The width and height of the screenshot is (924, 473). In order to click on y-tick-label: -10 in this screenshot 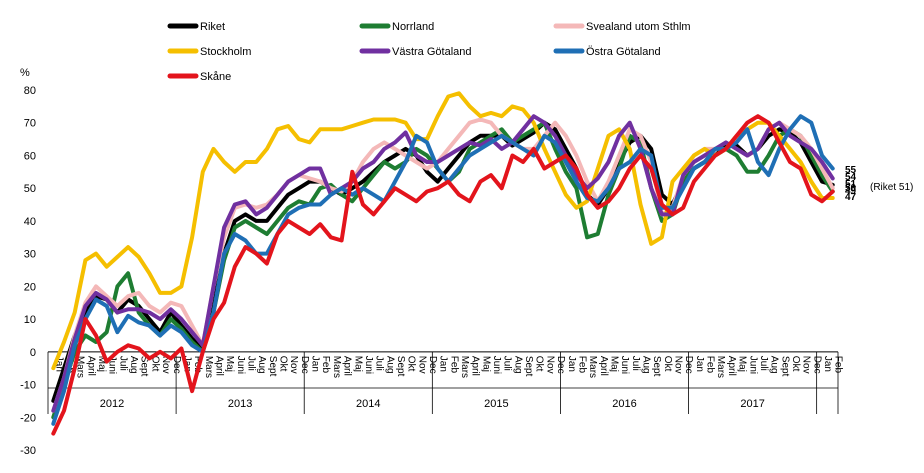, I will do `click(28, 386)`.